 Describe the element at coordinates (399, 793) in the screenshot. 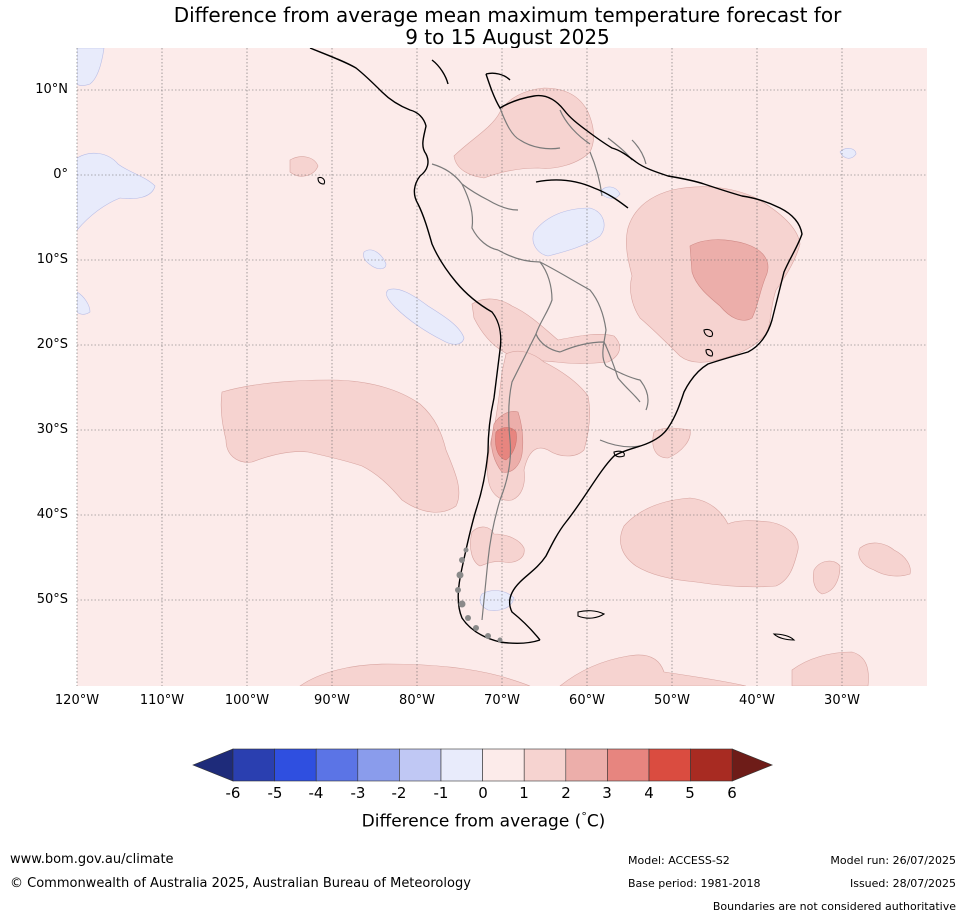

I see `colorbar-label: -2` at that location.